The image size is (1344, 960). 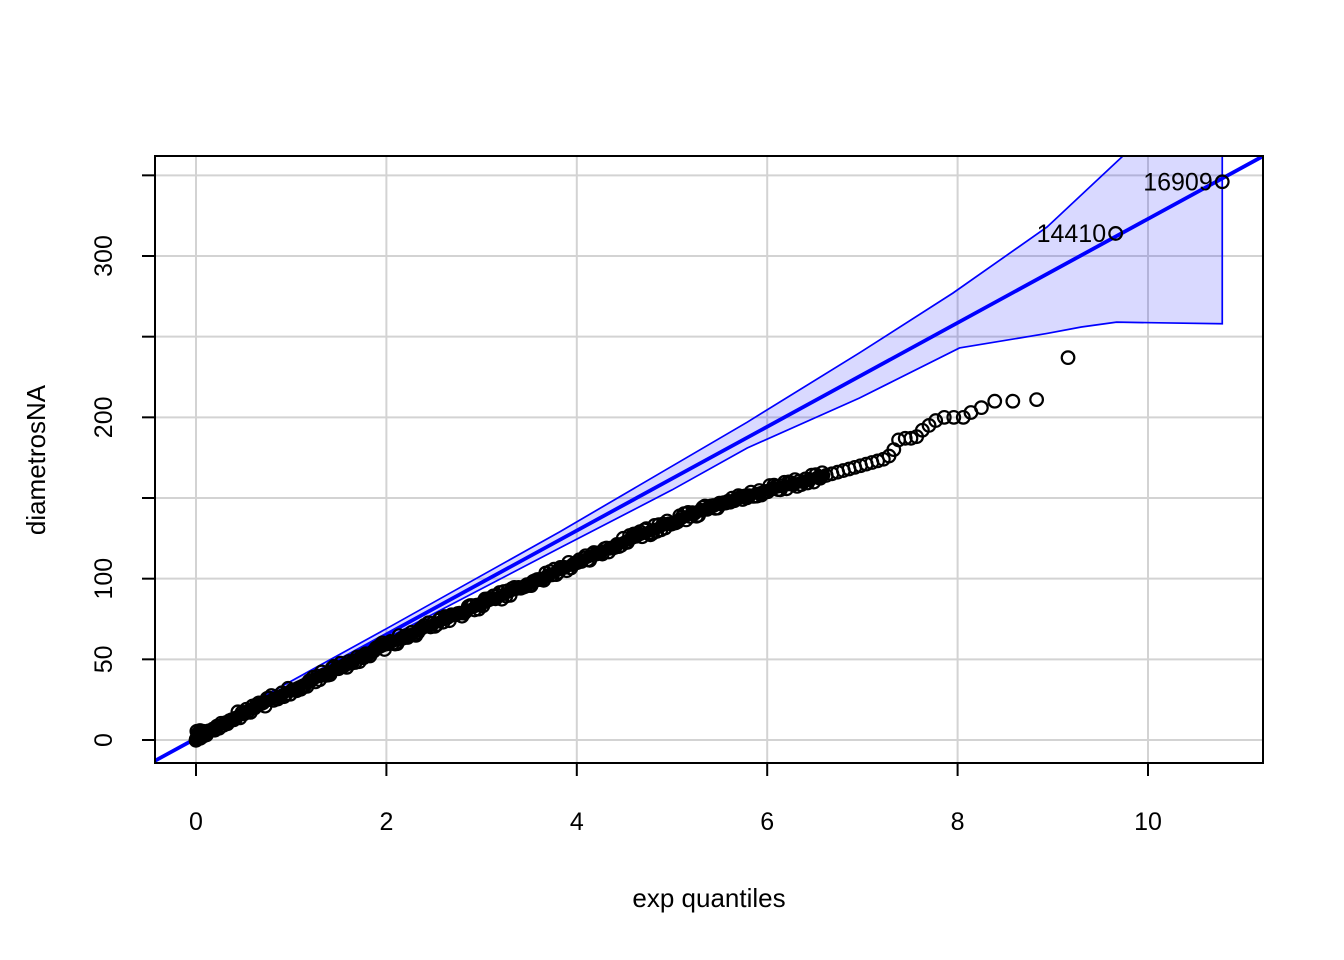 What do you see at coordinates (36, 459) in the screenshot?
I see `y-axis-title: diametrosNA` at bounding box center [36, 459].